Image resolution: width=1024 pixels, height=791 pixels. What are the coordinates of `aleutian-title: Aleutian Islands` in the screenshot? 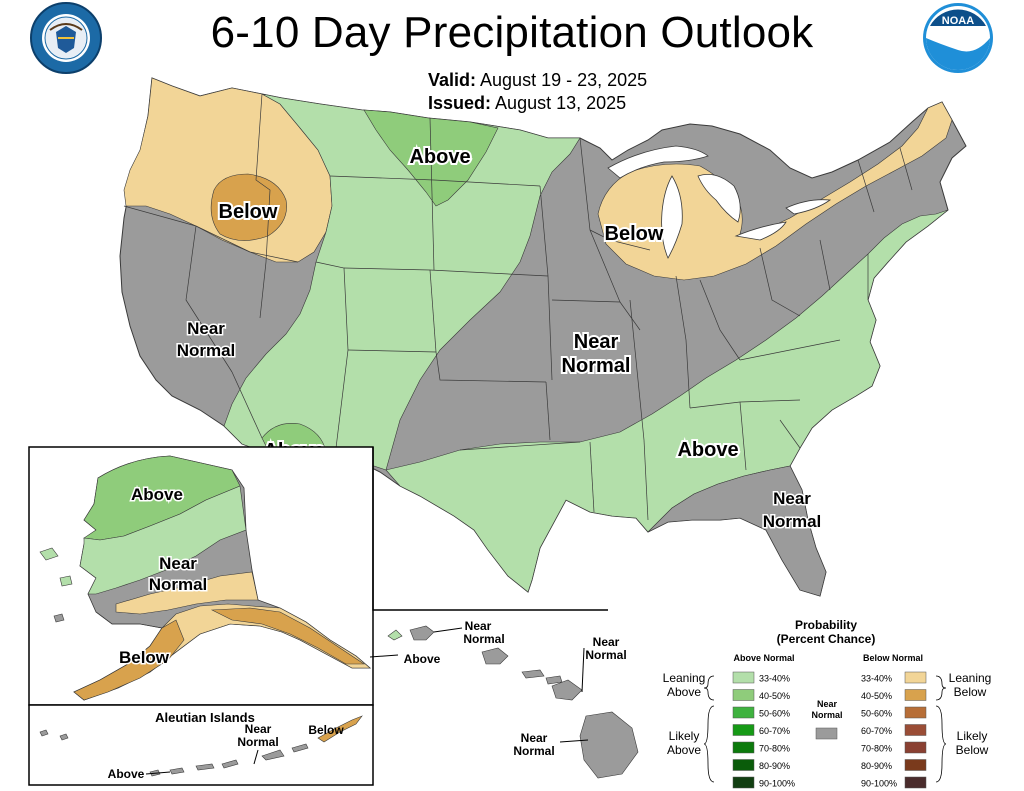 It's located at (205, 717).